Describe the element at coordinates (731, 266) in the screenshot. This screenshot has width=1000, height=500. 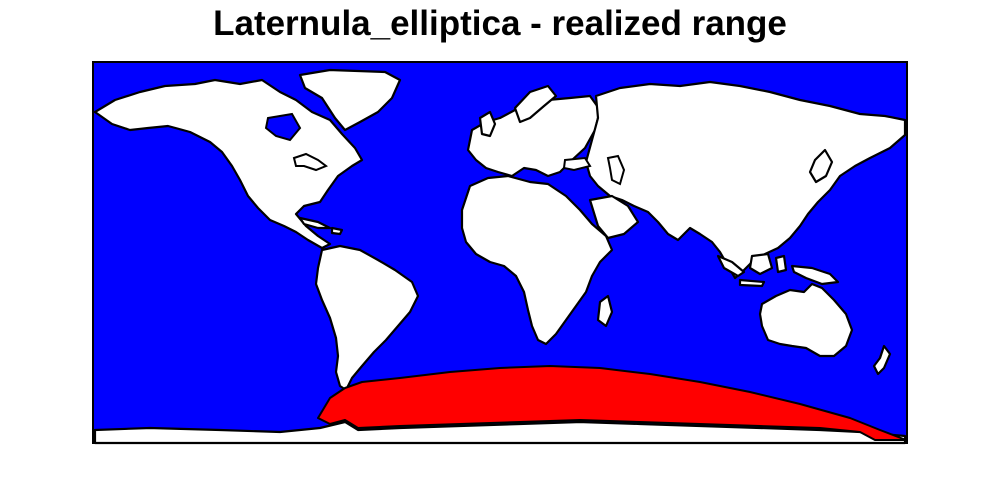
I see `sumatra` at that location.